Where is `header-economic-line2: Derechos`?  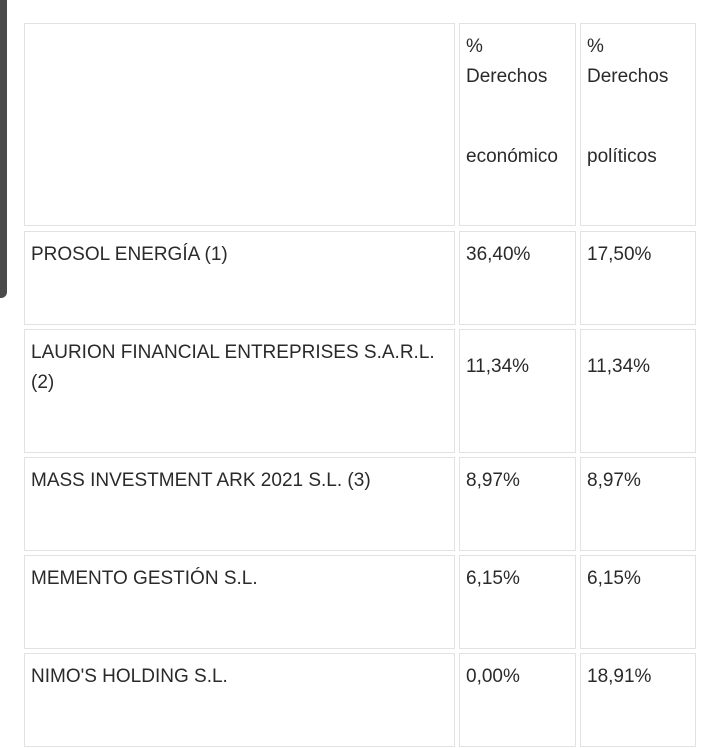 header-economic-line2: Derechos is located at coordinates (507, 76).